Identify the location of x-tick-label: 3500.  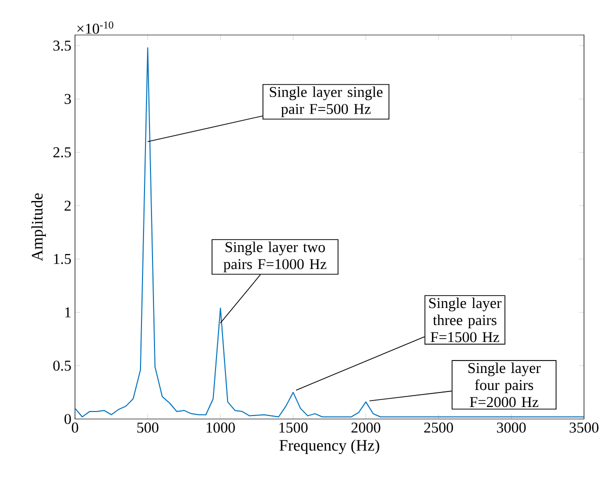
(584, 427).